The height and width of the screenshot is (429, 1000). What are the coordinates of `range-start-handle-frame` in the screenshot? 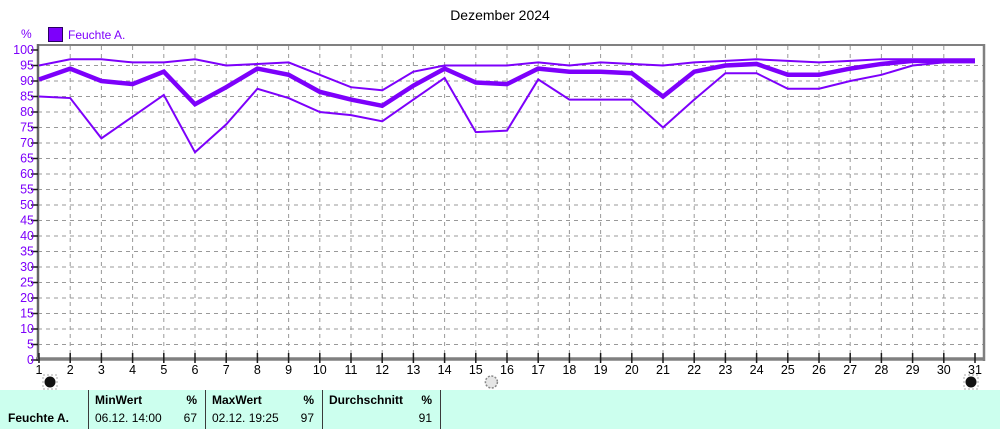 It's located at (50, 382).